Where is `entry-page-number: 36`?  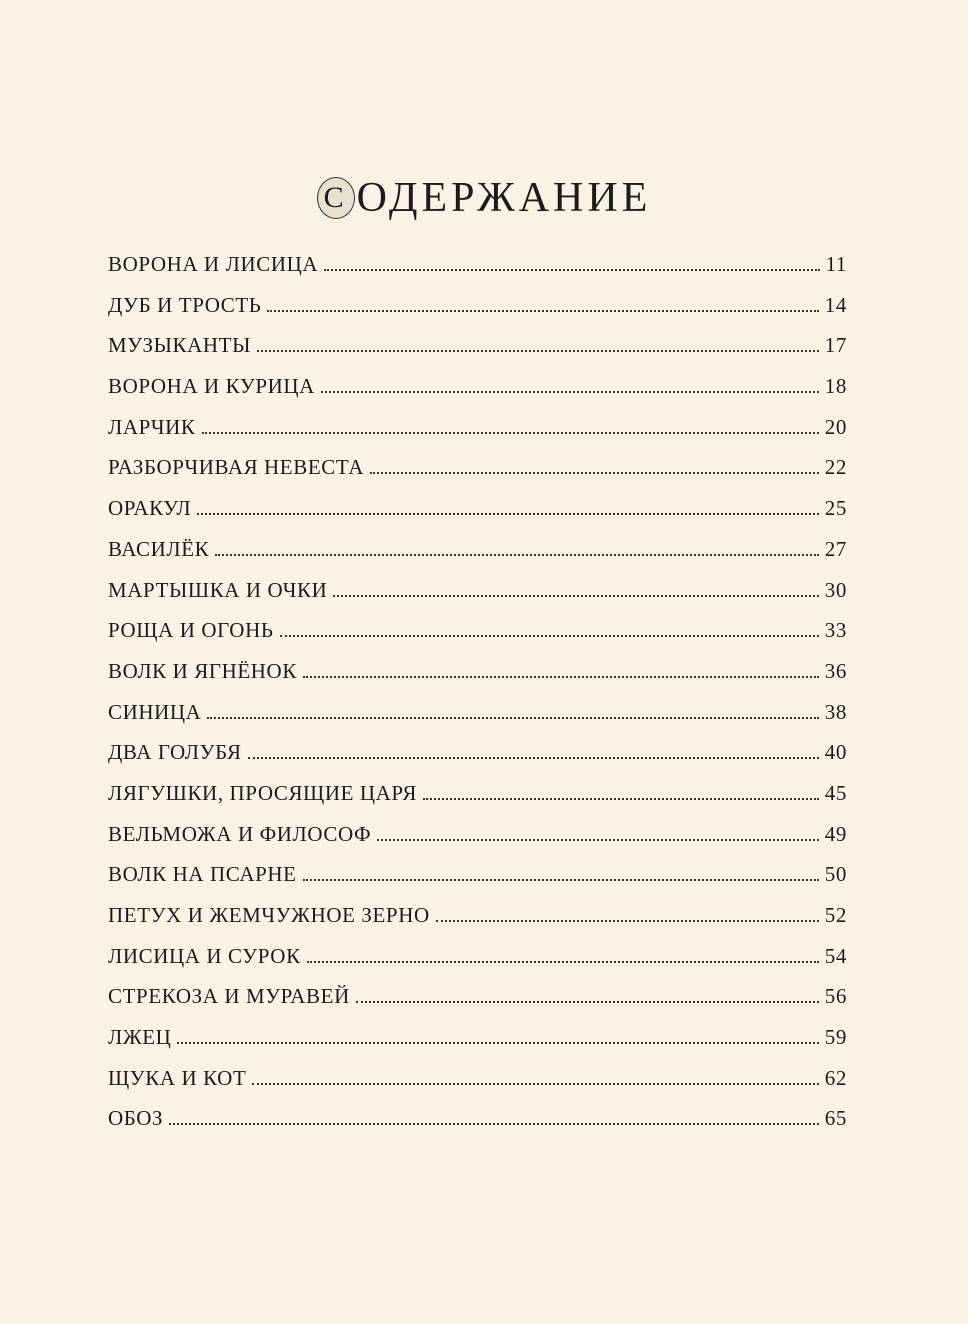
entry-page-number: 36 is located at coordinates (835, 670).